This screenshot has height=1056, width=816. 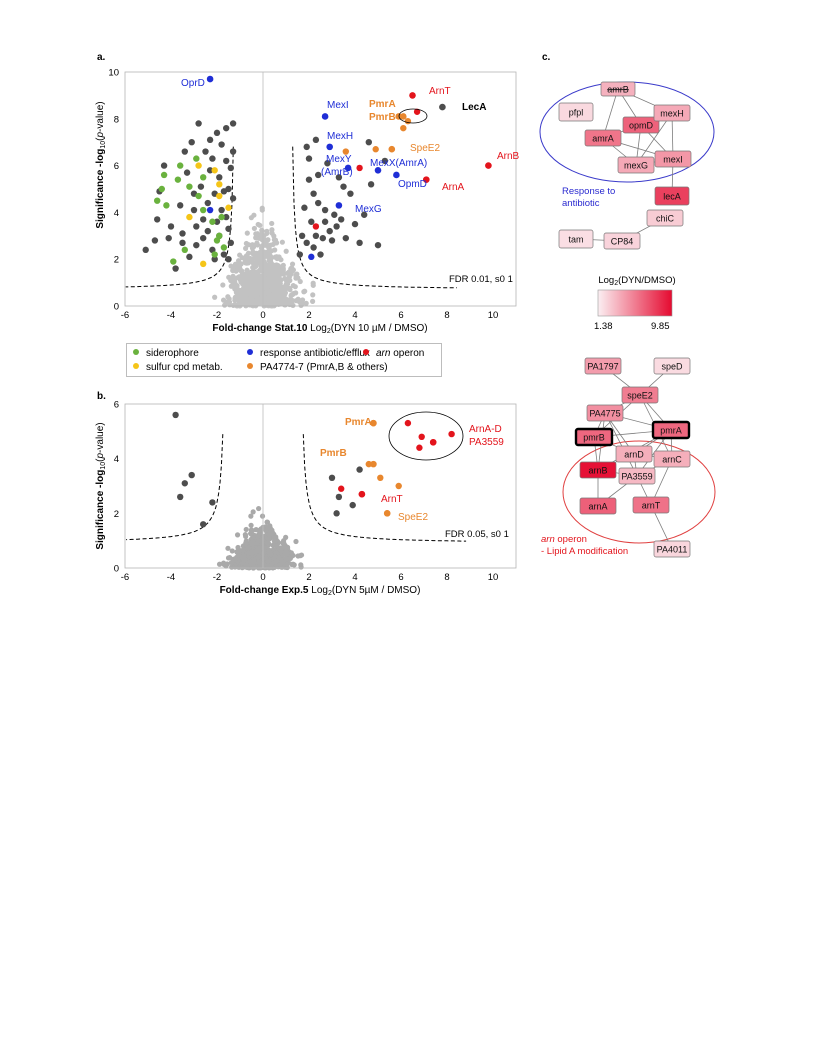 I want to click on node-pa1797: PA1797, so click(x=603, y=366).